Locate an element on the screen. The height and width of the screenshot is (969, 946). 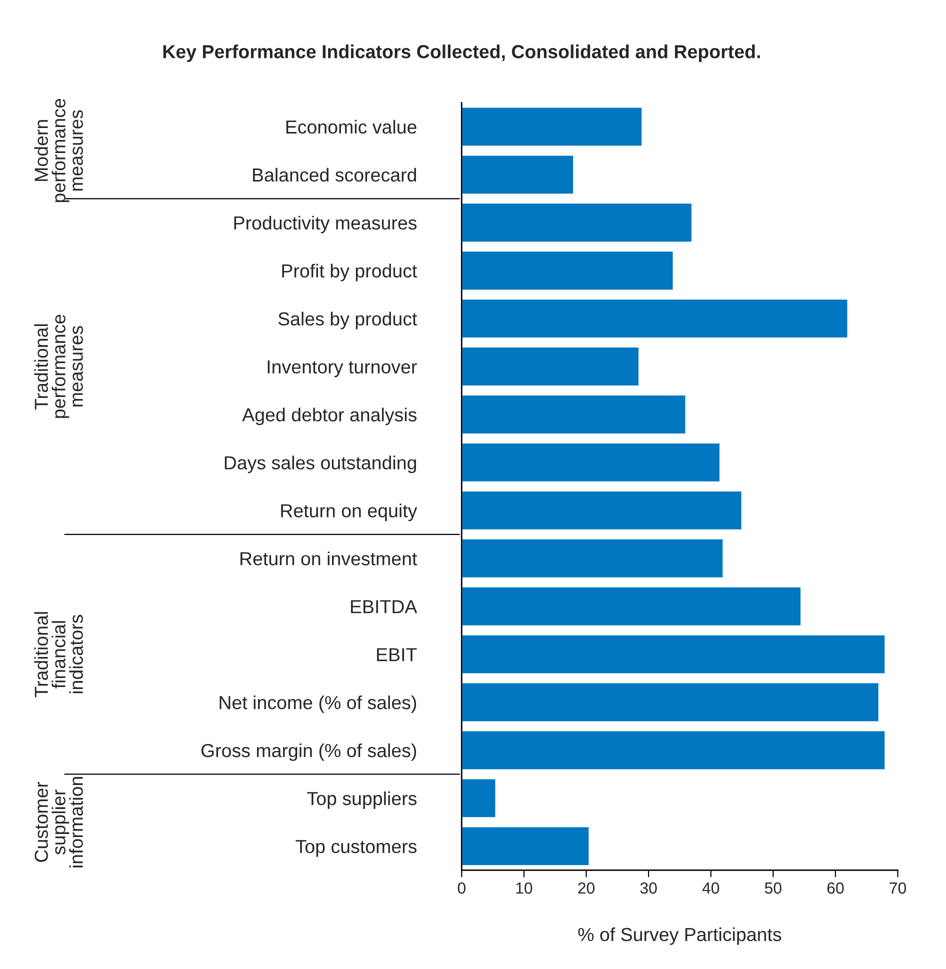
y-tick-label: EBIT is located at coordinates (397, 655).